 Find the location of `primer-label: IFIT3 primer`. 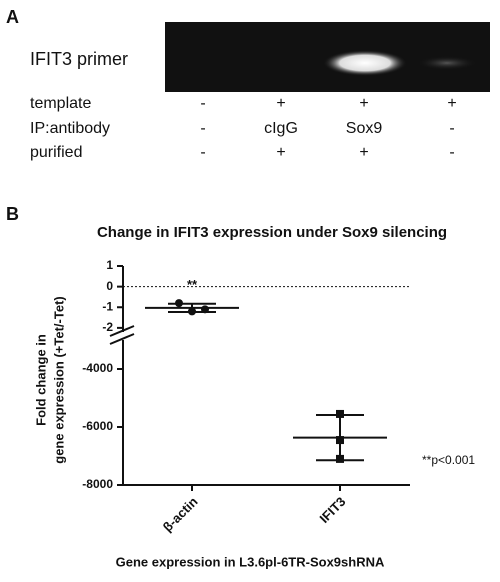

primer-label: IFIT3 primer is located at coordinates (79, 59).